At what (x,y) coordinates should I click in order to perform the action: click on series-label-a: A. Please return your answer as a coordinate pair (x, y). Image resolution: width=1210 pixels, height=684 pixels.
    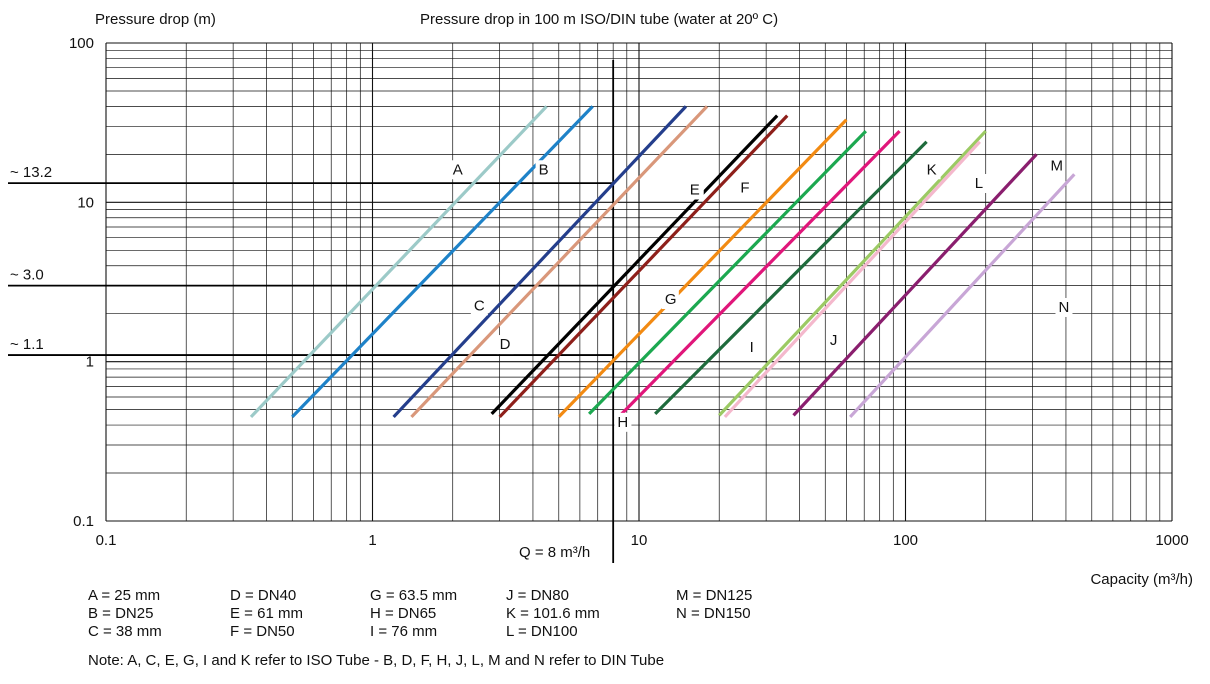
    Looking at the image, I should click on (458, 169).